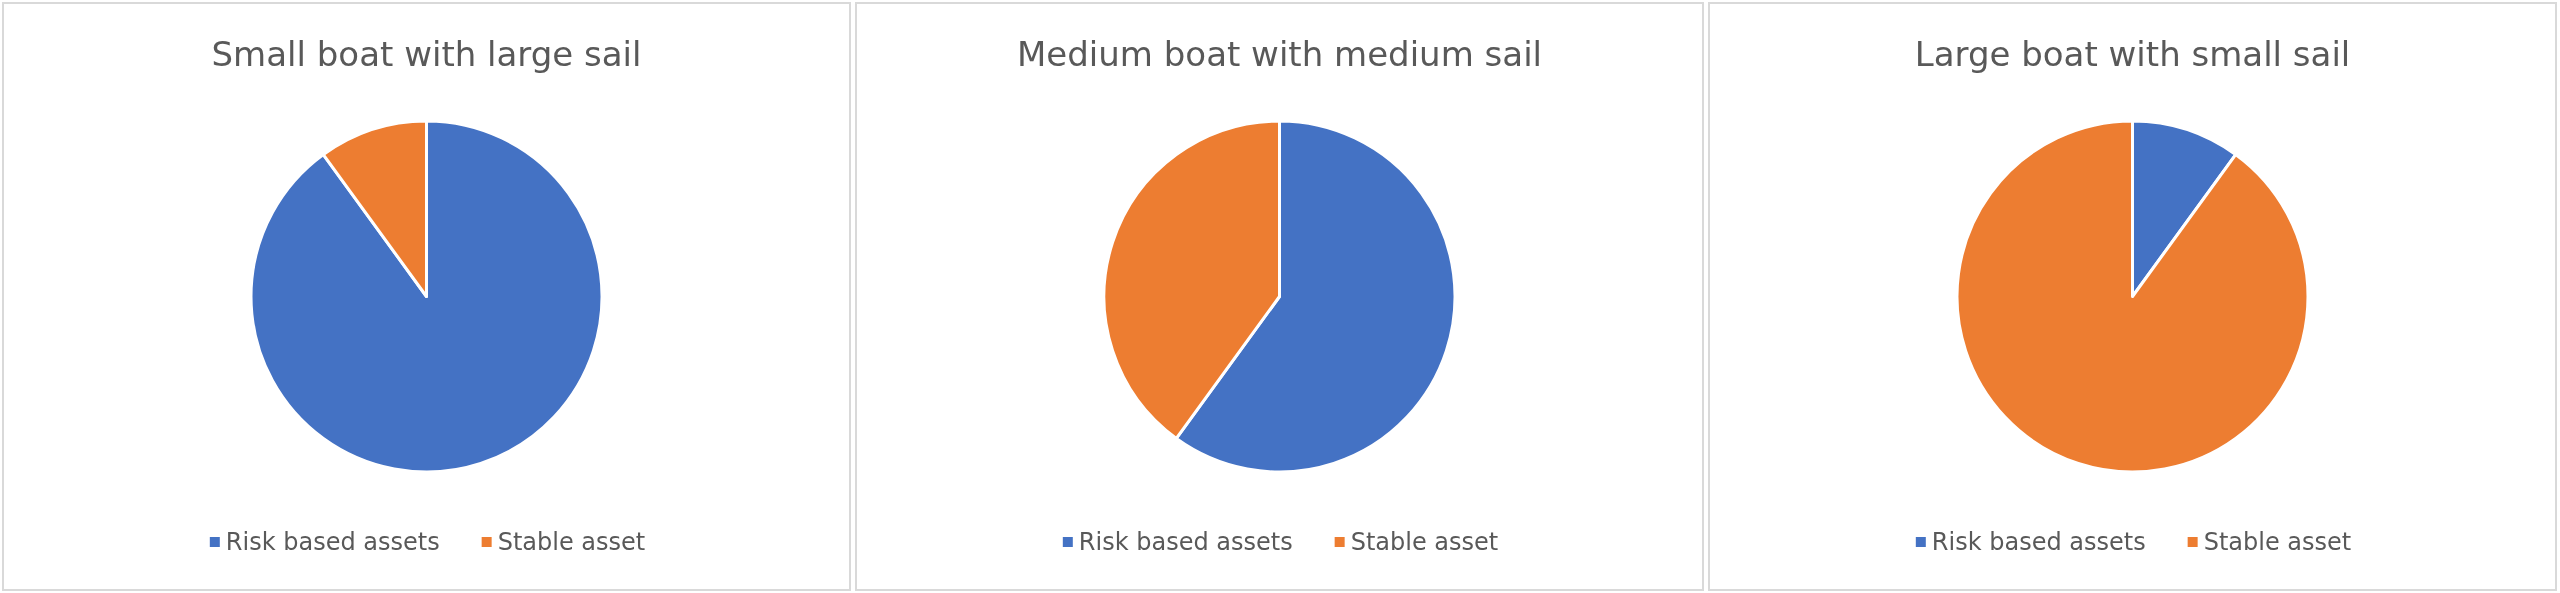 This screenshot has height=593, width=2560. I want to click on chart-title: Large boat with small sail, so click(2132, 54).